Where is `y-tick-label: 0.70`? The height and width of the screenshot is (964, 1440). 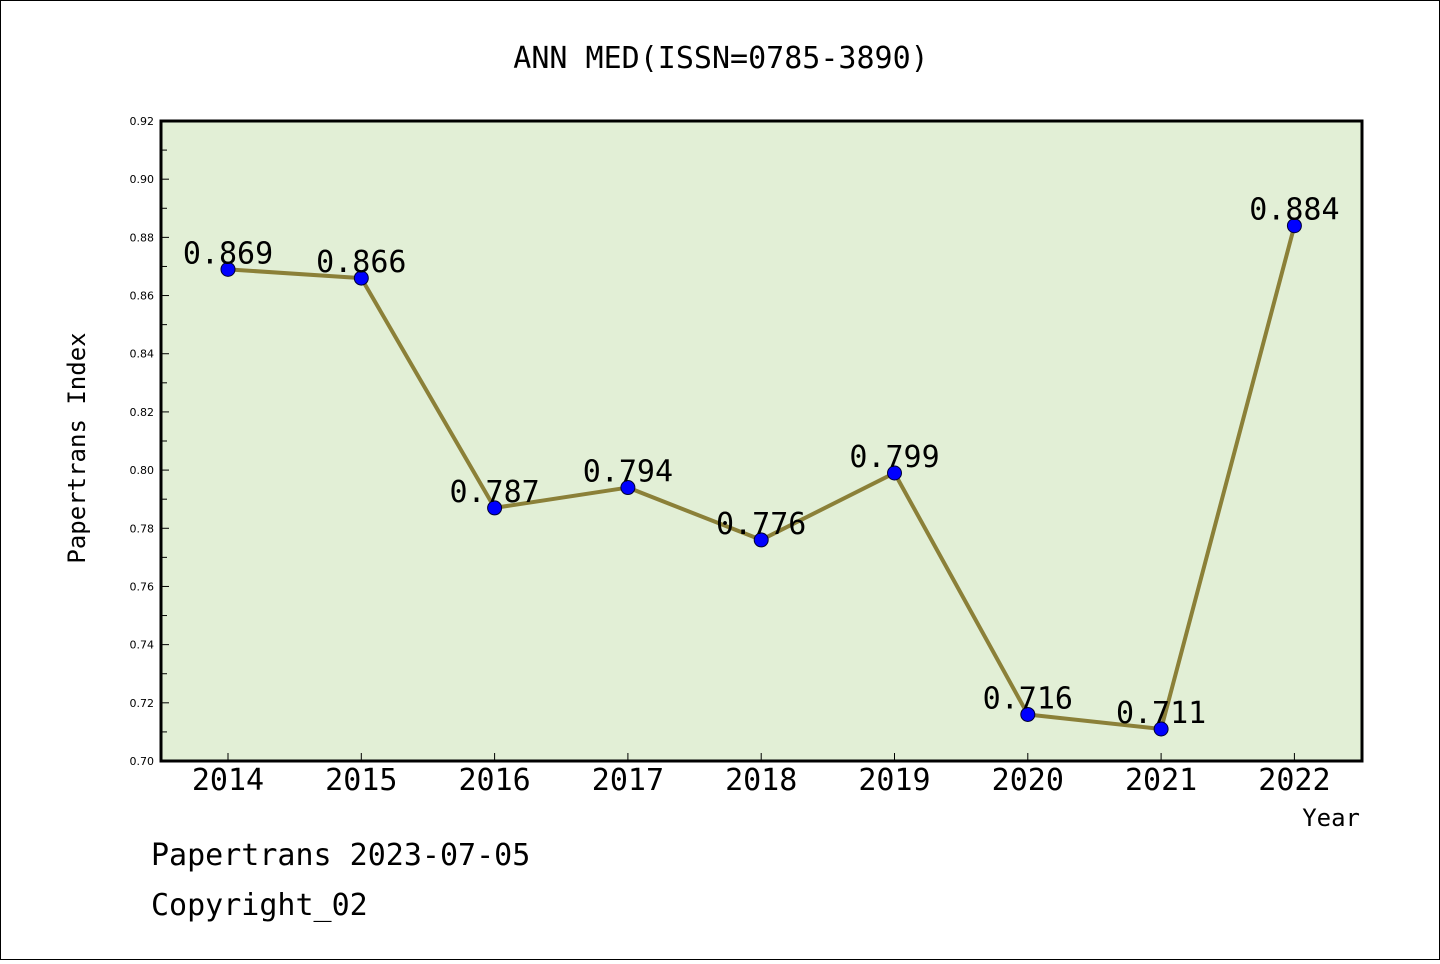
y-tick-label: 0.70 is located at coordinates (142, 761).